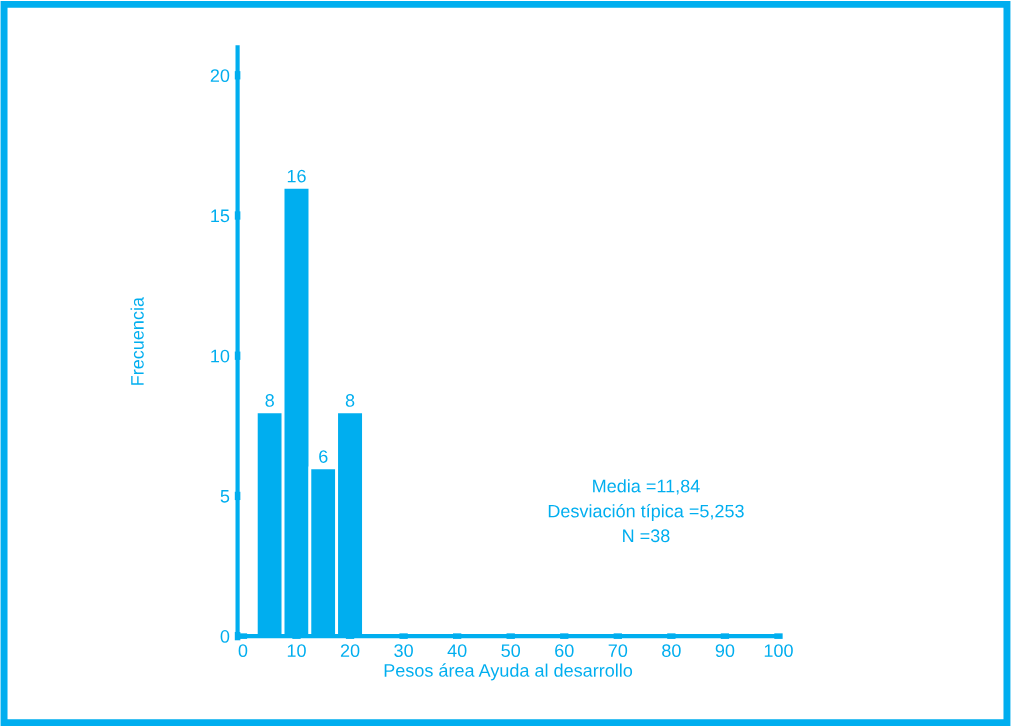  Describe the element at coordinates (220, 216) in the screenshot. I see `y-tick-label: 15` at that location.